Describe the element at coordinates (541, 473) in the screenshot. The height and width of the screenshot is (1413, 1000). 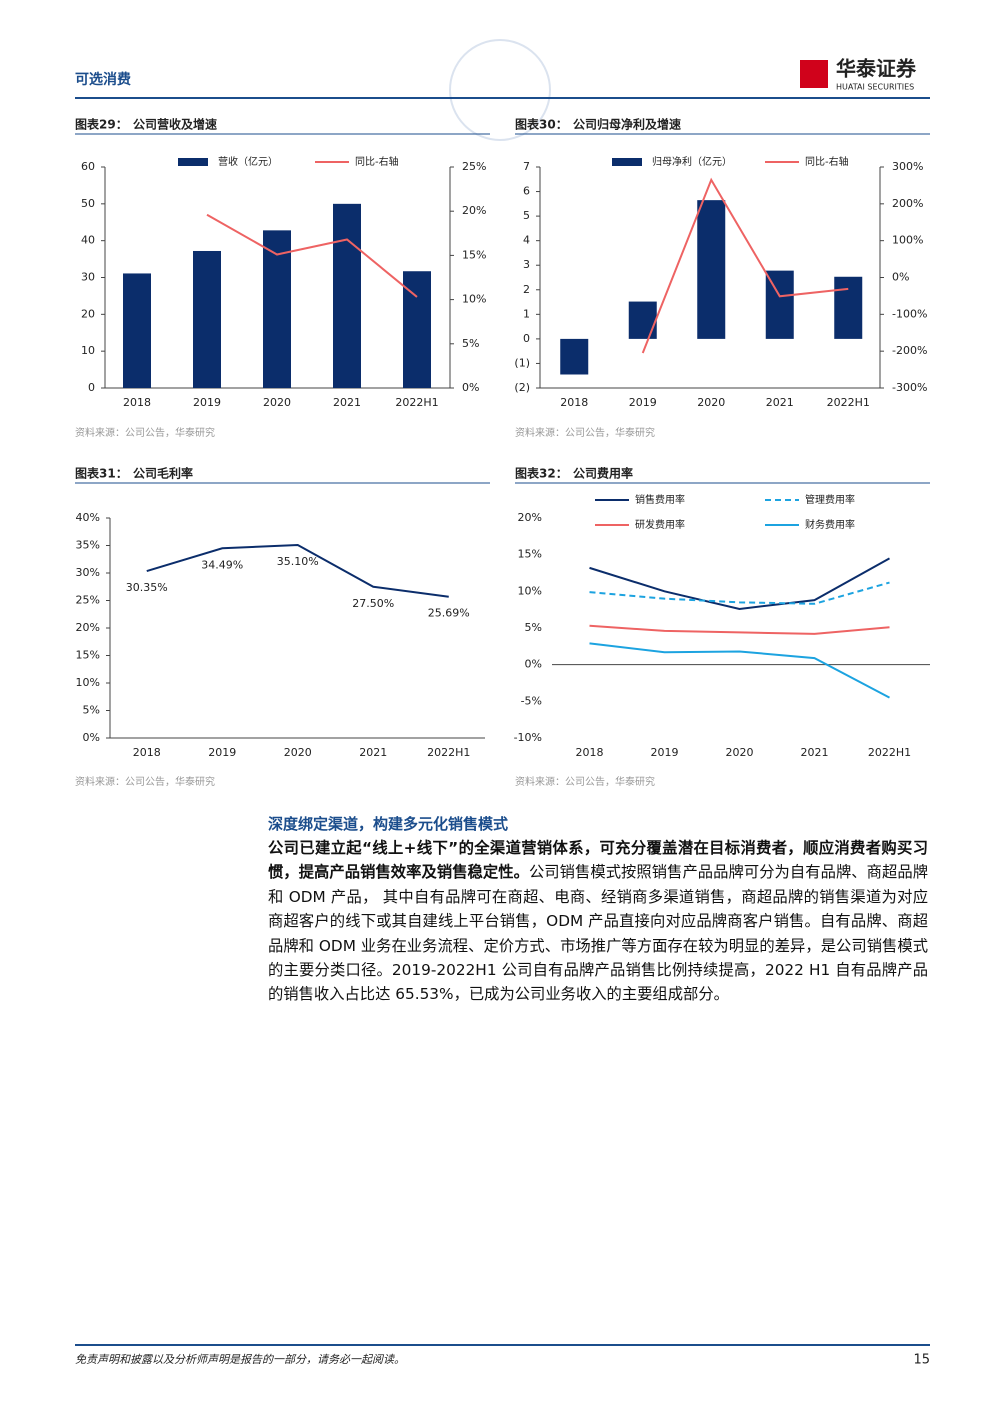
I see `figure-label: 图表32：` at that location.